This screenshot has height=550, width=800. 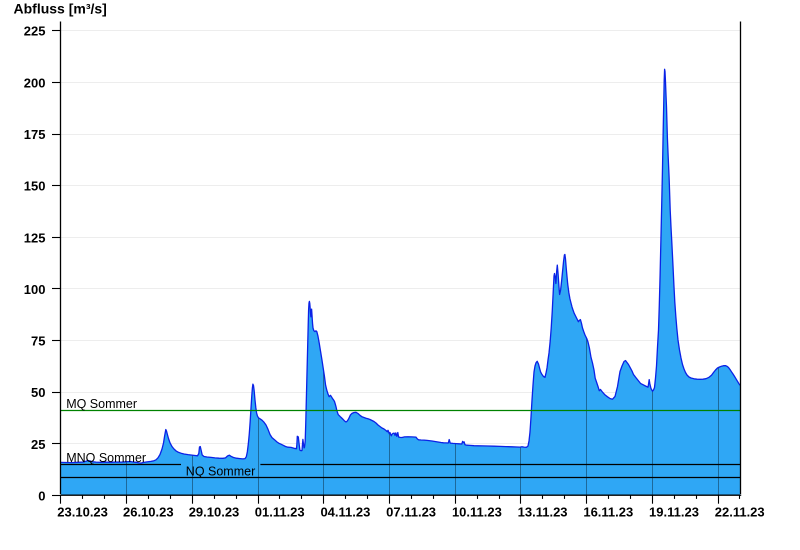 What do you see at coordinates (41, 496) in the screenshot?
I see `svg-text: 0` at bounding box center [41, 496].